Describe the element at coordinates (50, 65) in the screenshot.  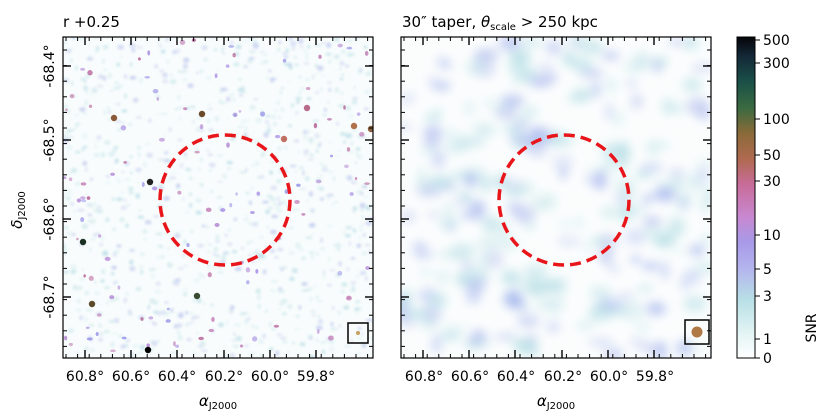
I see `y-tick-label: -68.4°` at that location.